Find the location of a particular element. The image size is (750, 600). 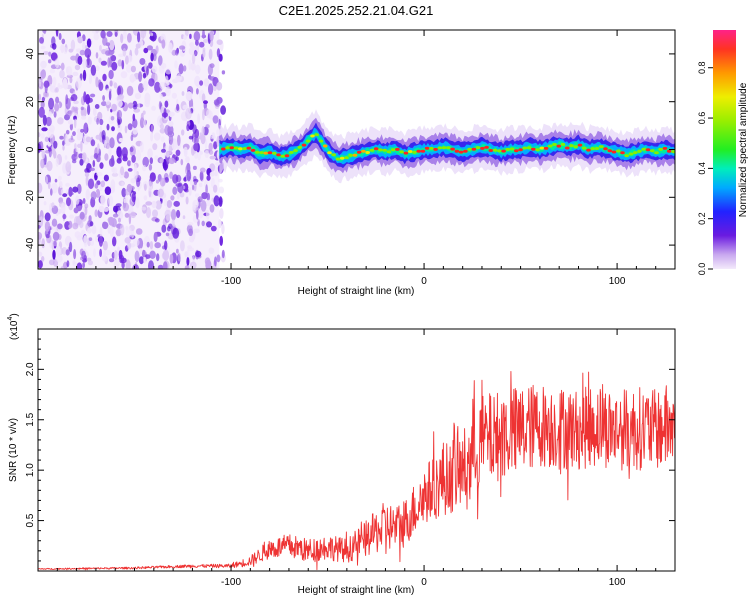

snr-ytick-label: 0.5 is located at coordinates (30, 520).